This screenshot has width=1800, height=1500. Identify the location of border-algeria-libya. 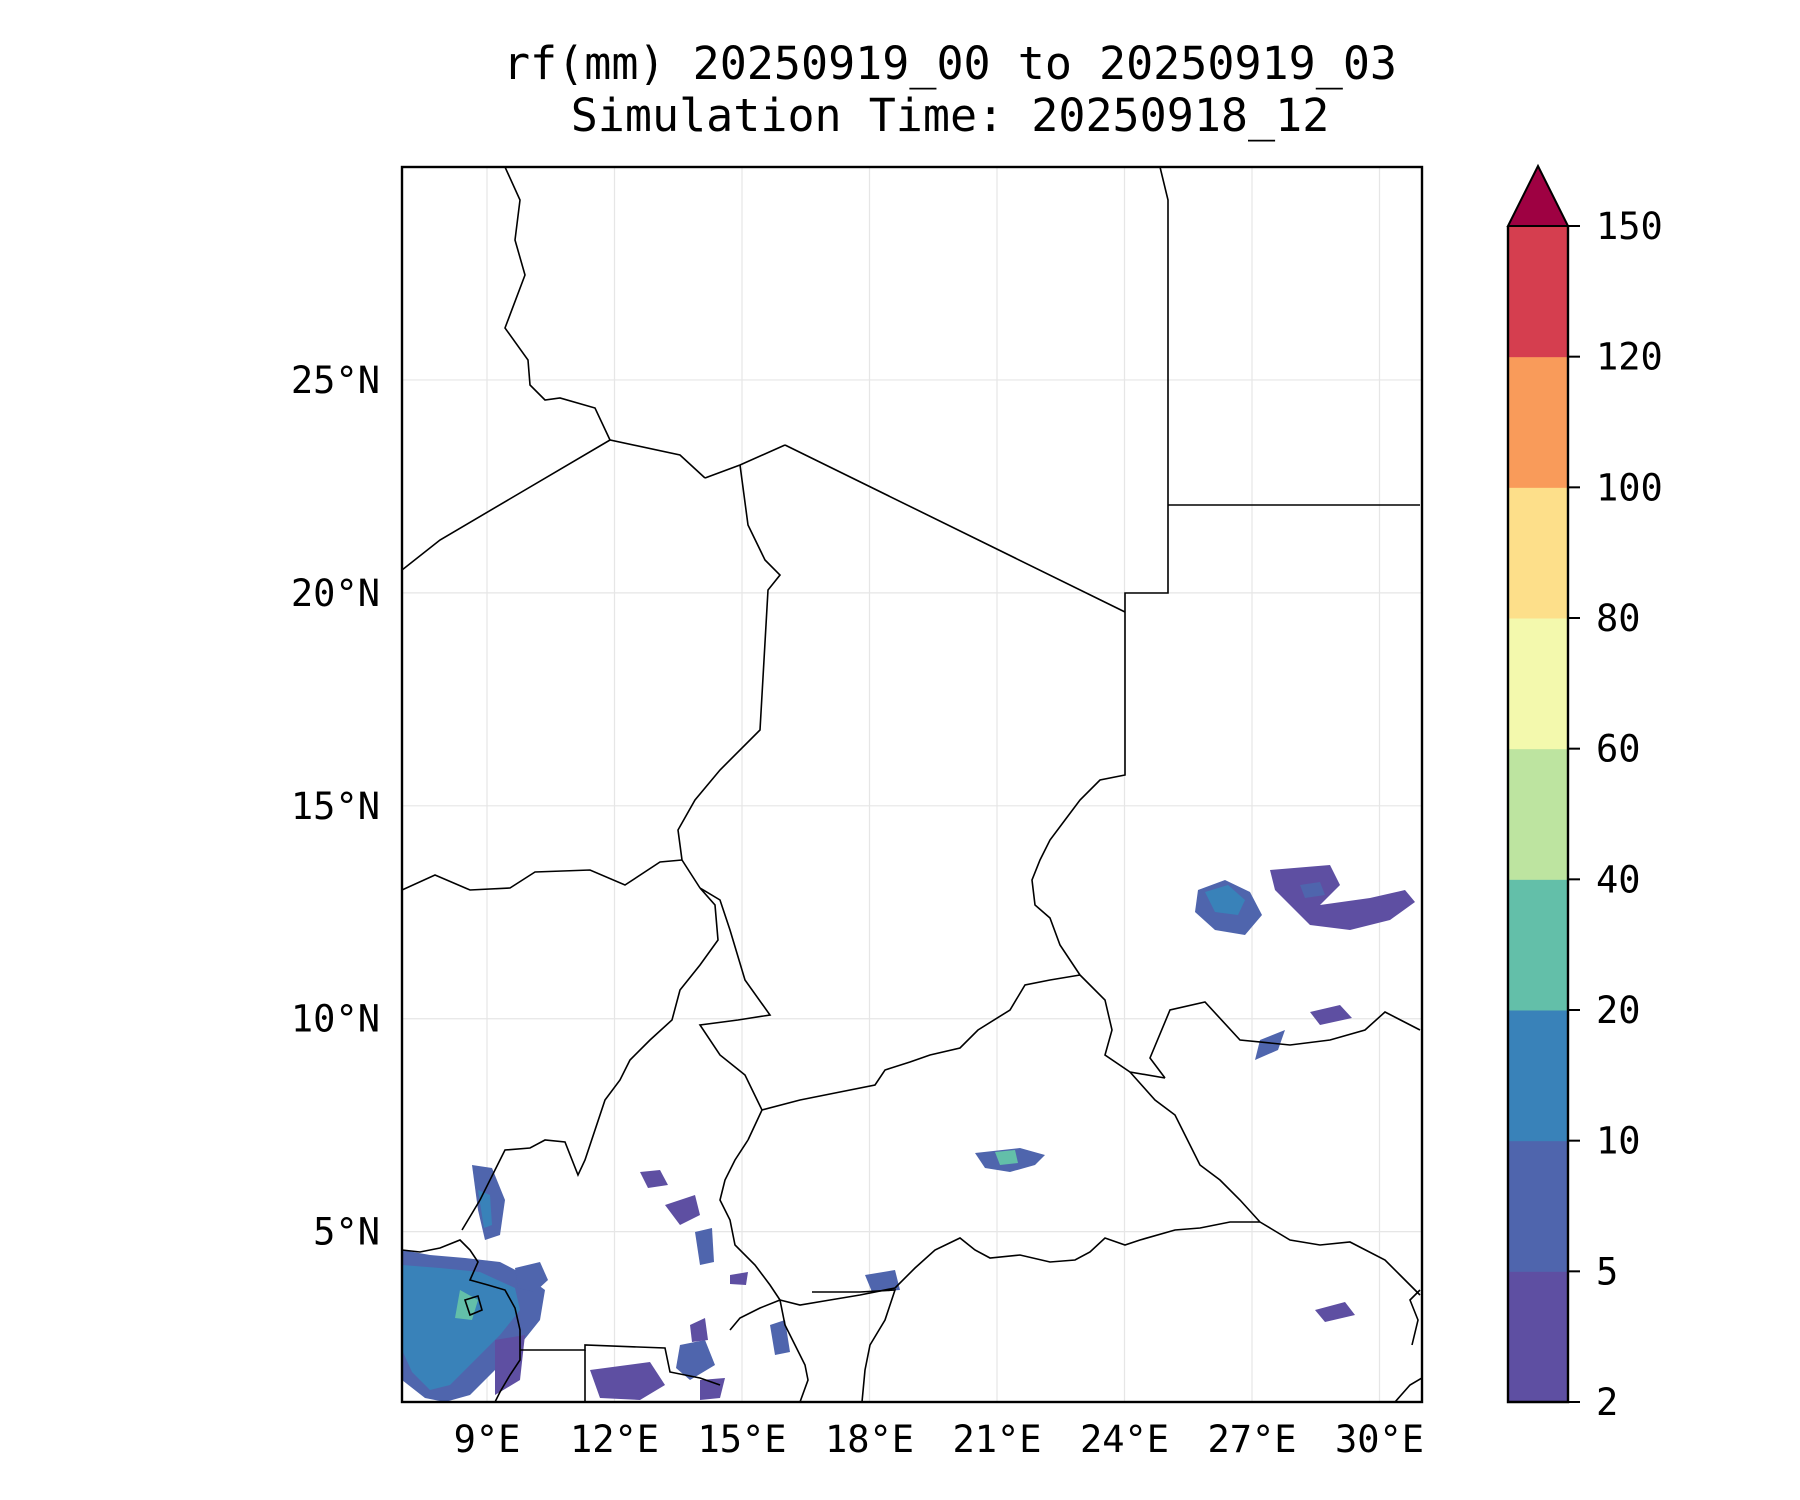
(557, 304).